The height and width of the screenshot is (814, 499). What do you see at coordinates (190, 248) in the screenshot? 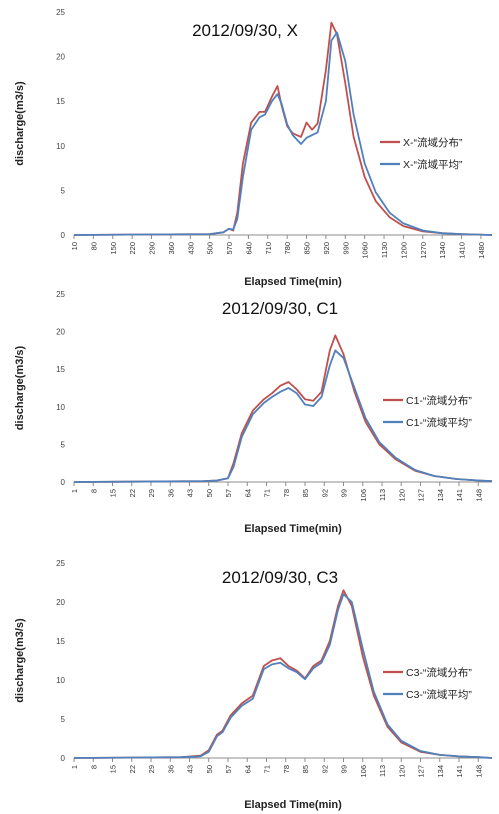
I see `x-tick-label: 430` at bounding box center [190, 248].